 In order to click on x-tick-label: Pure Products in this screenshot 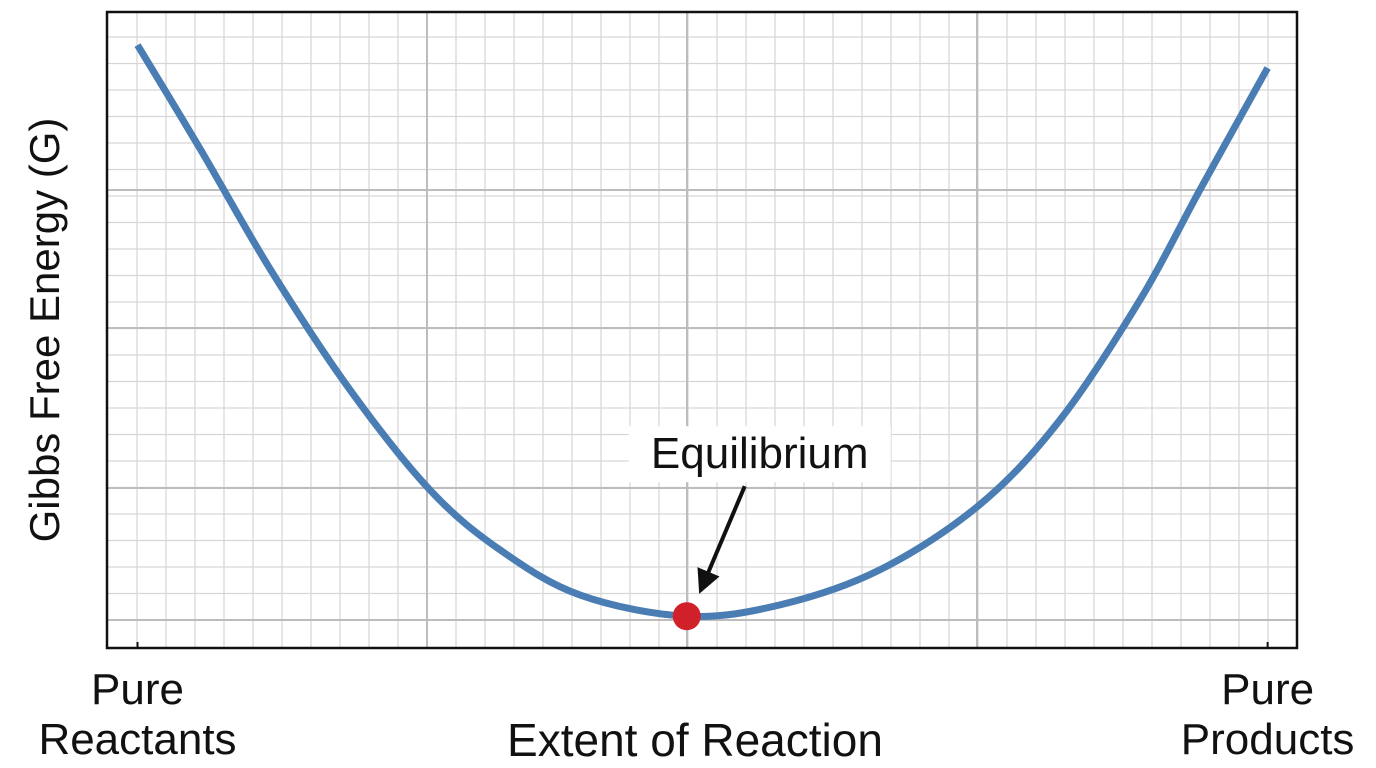, I will do `click(1267, 714)`.